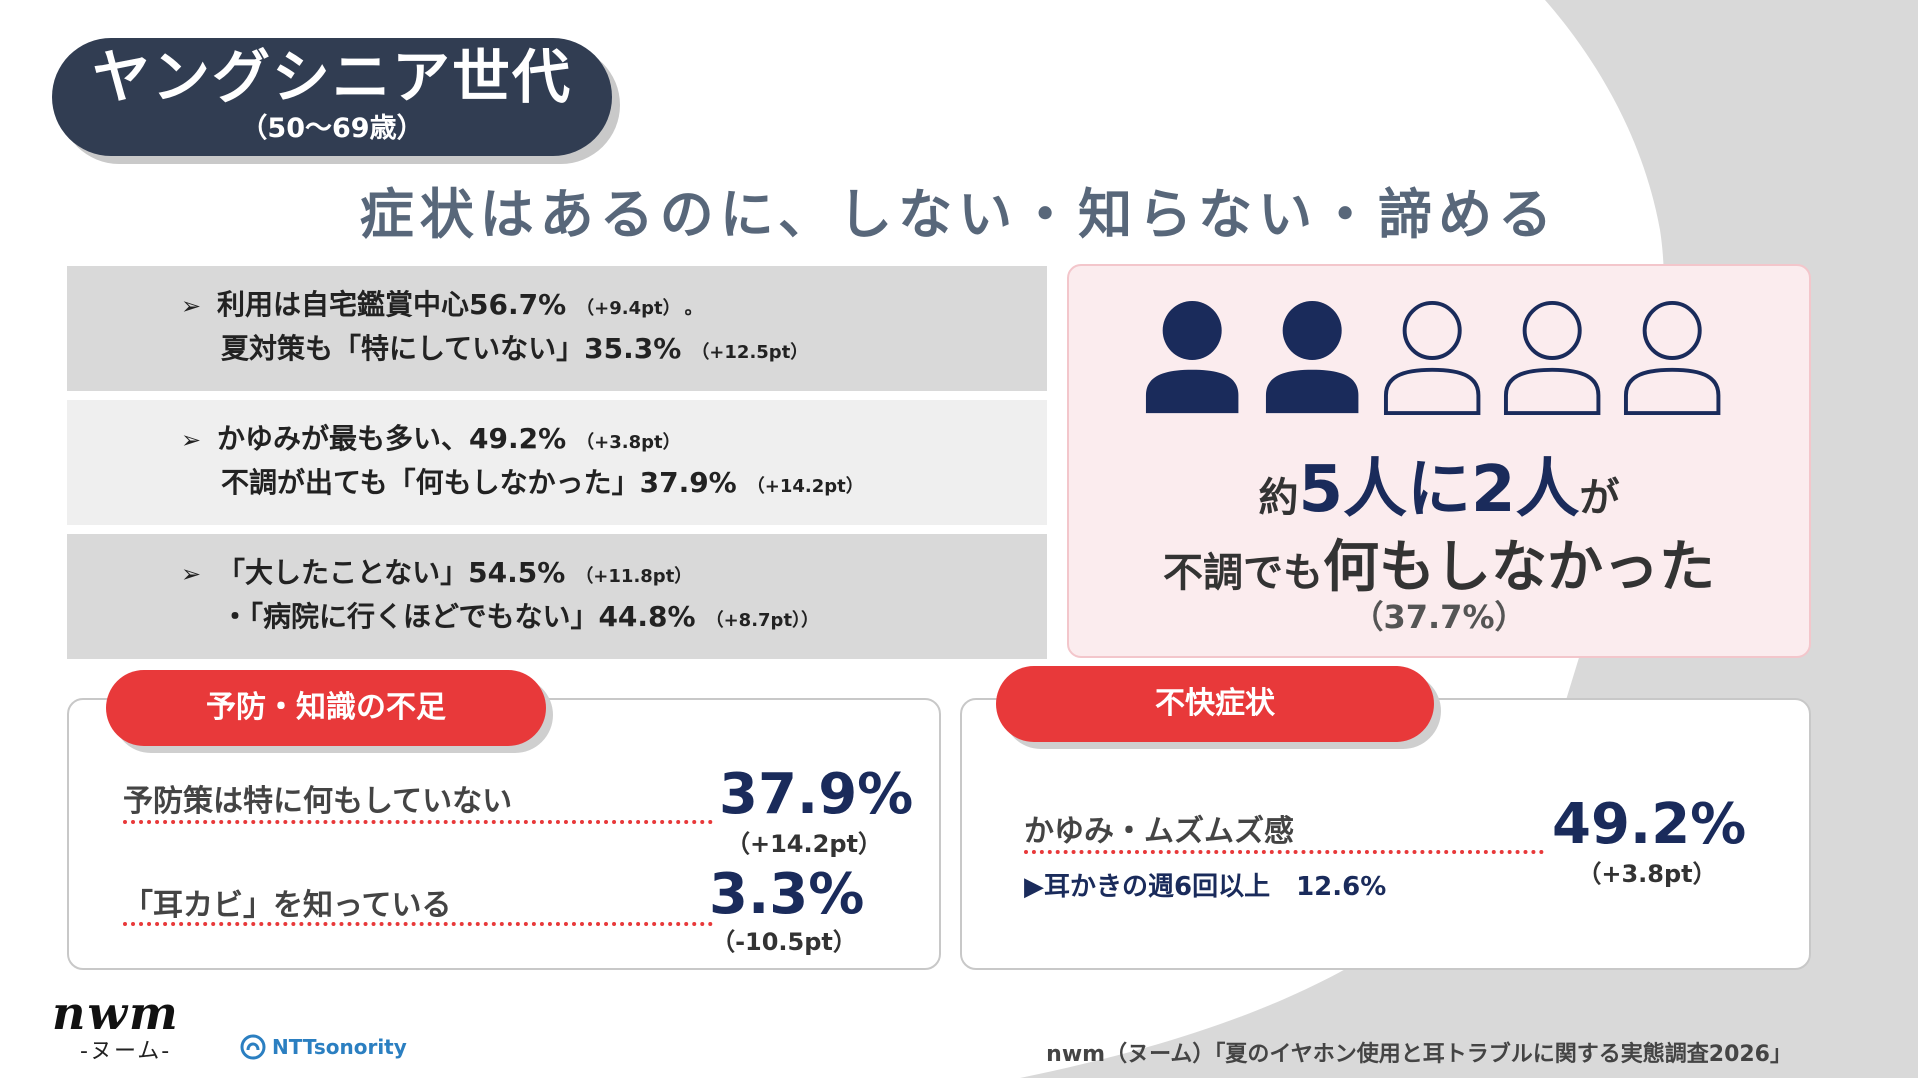  What do you see at coordinates (451, 348) in the screenshot?
I see `stat-text: 夏対策も「特にしていない」35.3%` at bounding box center [451, 348].